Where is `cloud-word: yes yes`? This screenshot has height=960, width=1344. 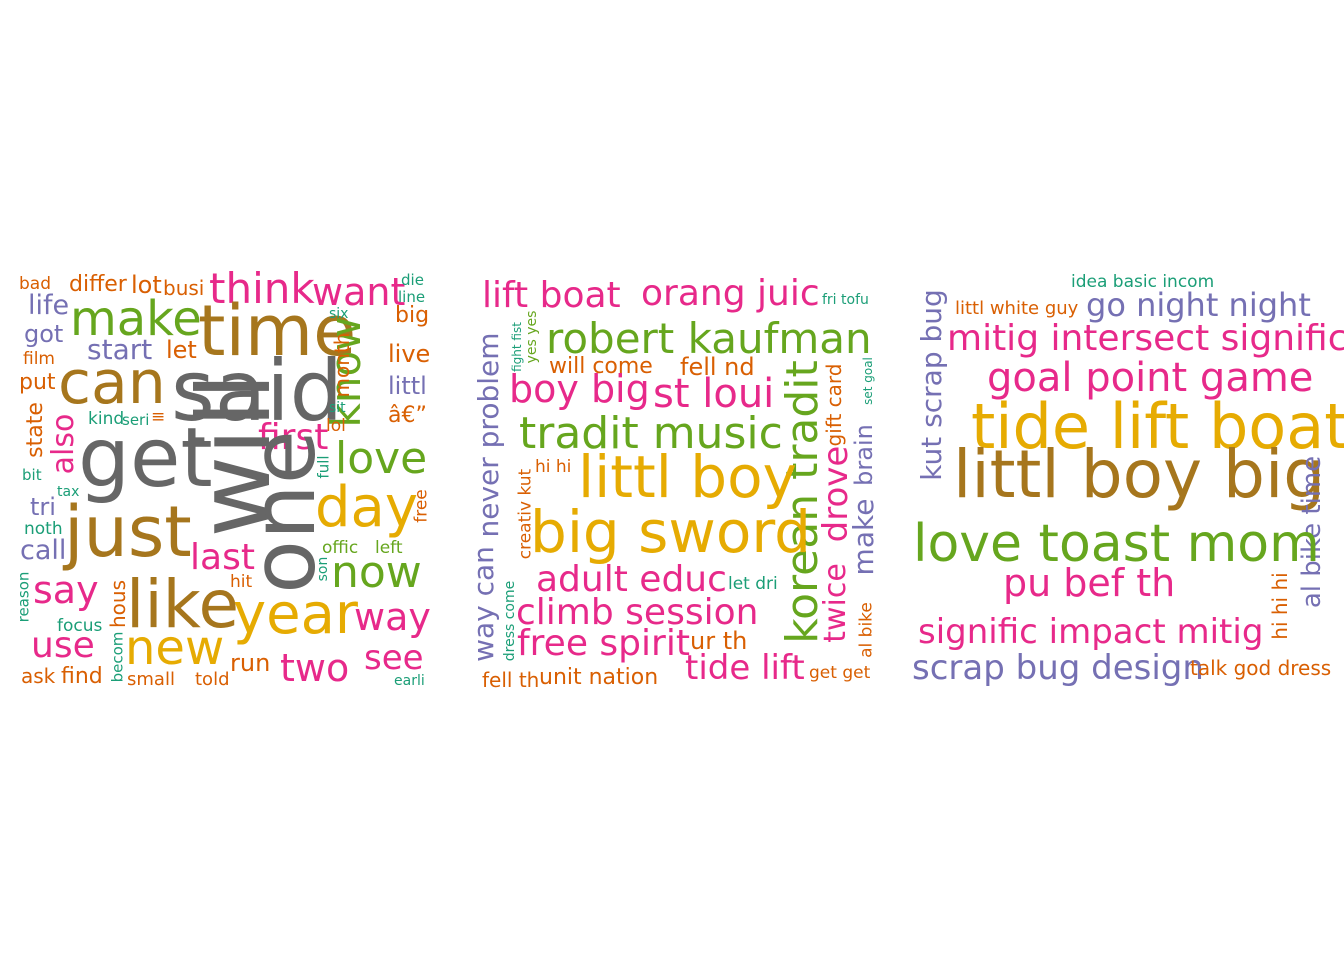 cloud-word: yes yes is located at coordinates (532, 337).